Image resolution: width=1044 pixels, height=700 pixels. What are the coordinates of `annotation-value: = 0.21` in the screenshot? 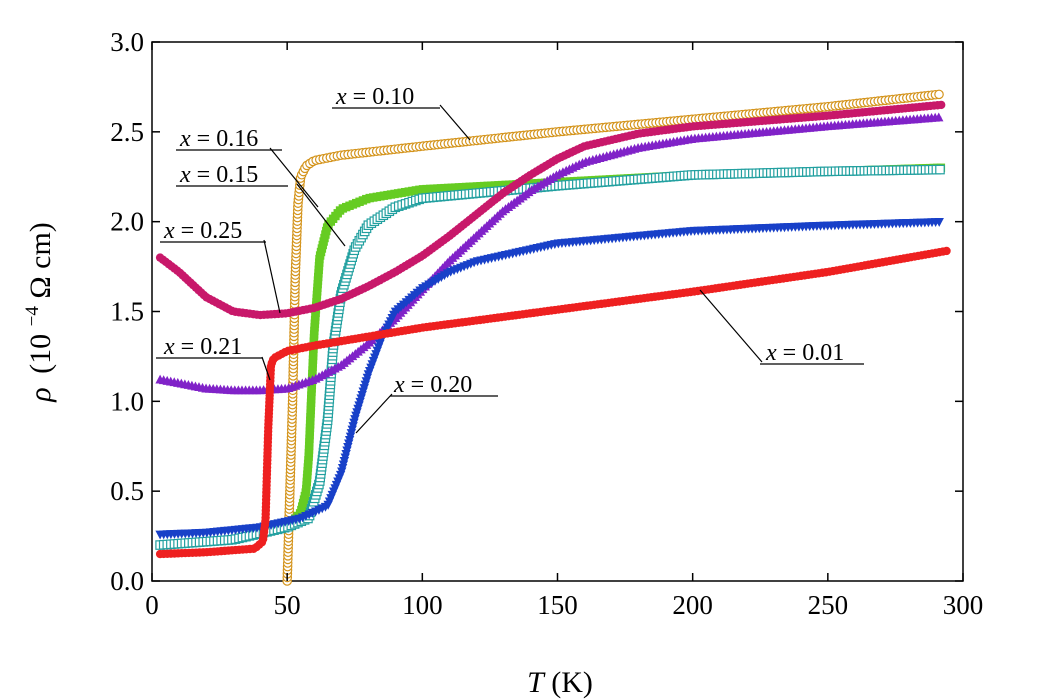 It's located at (209, 347).